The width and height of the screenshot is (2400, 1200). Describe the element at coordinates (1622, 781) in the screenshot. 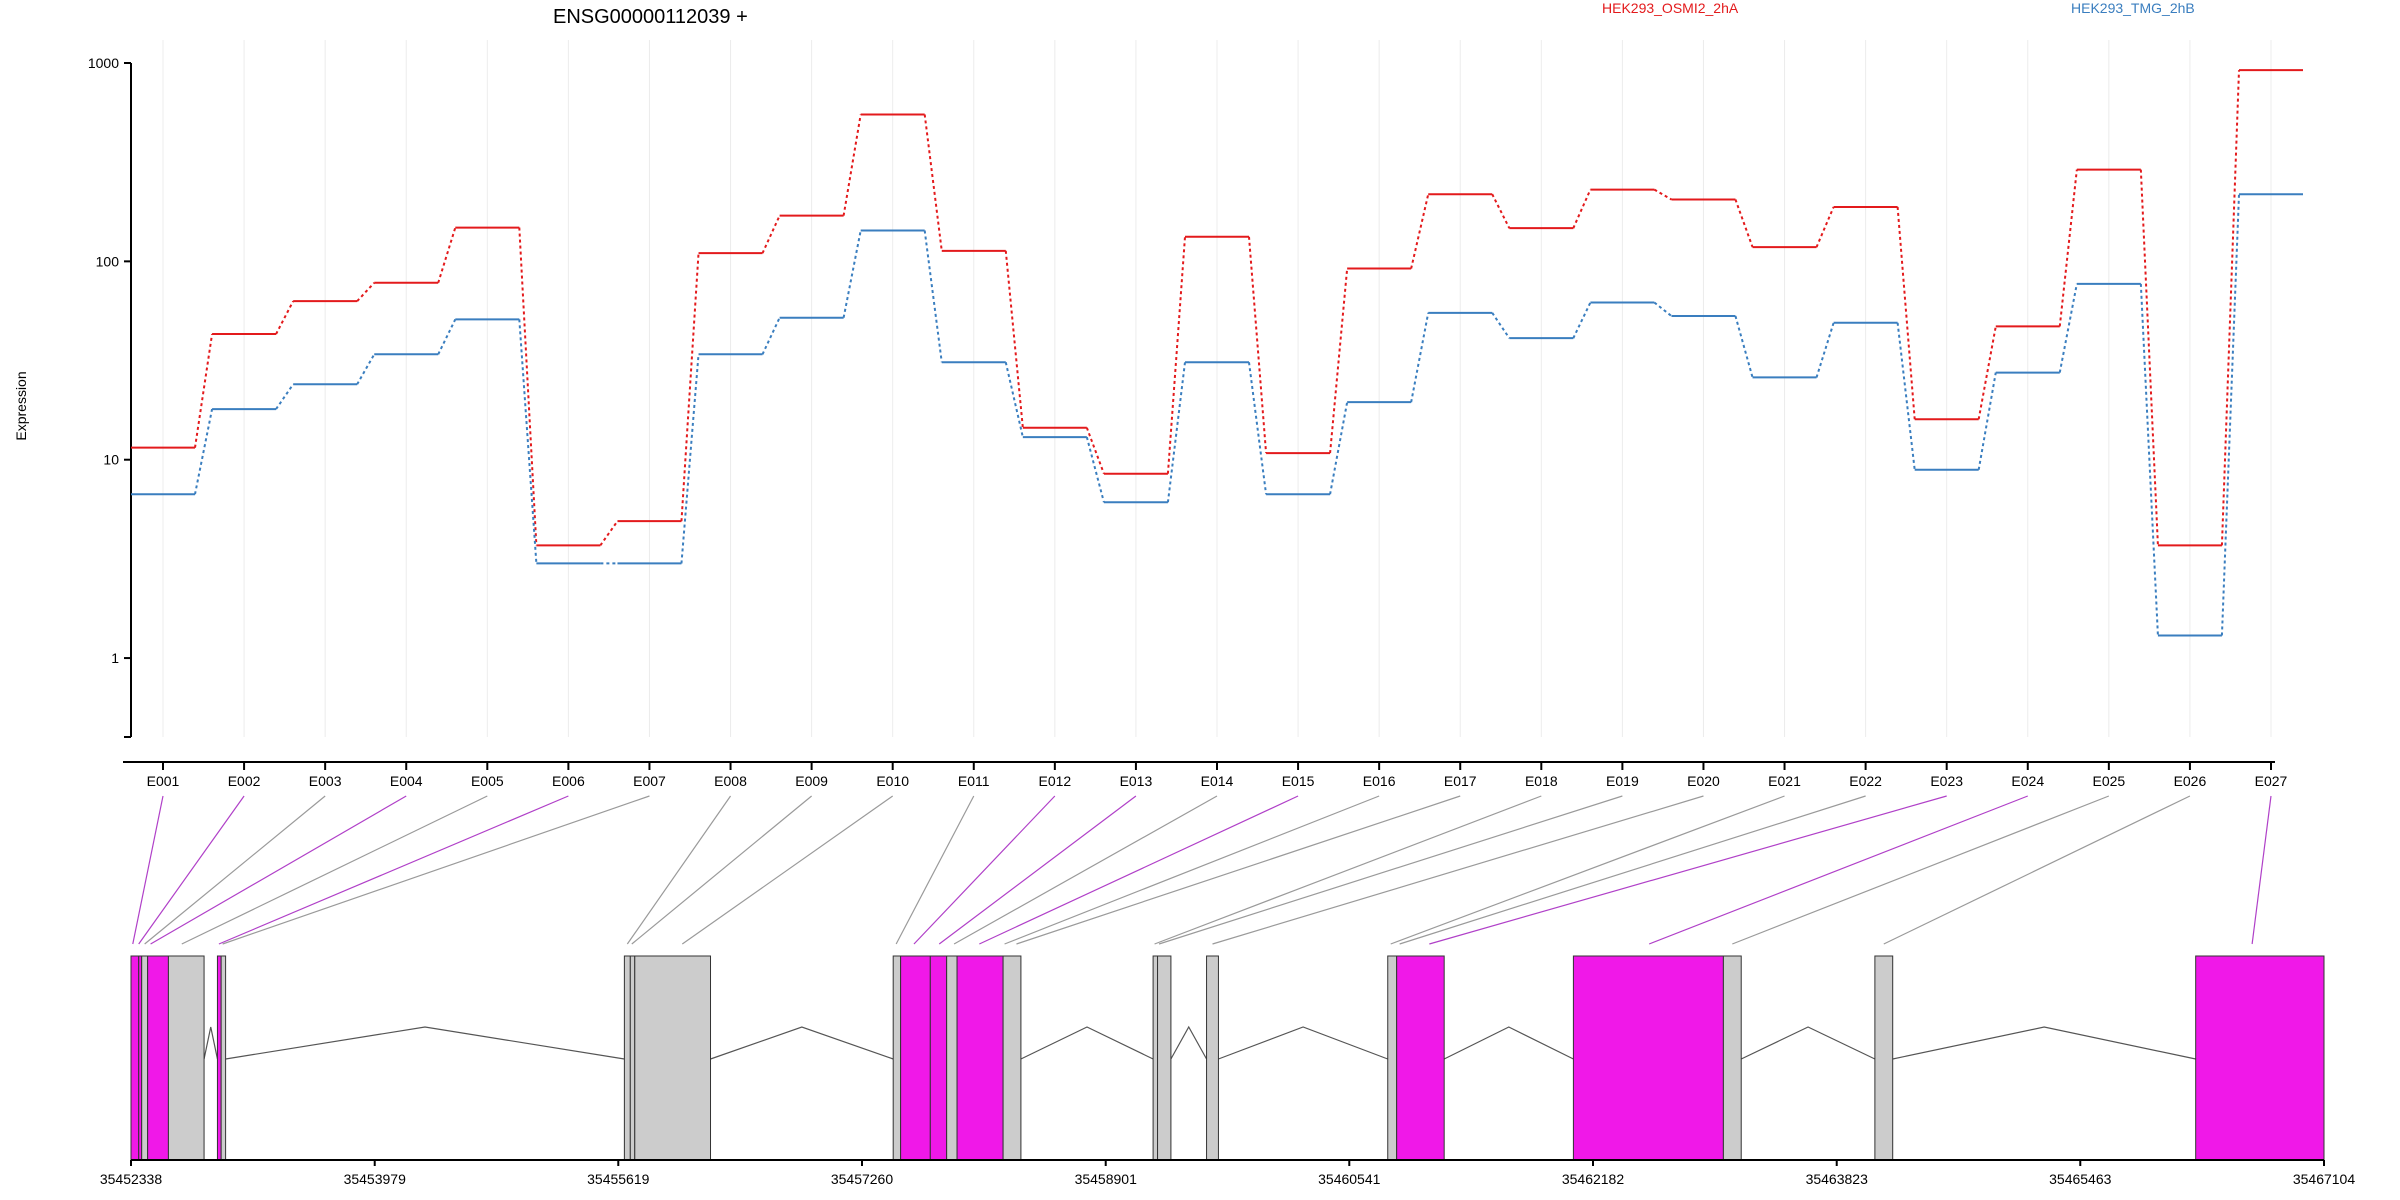

I see `x-tick-label: E019` at that location.